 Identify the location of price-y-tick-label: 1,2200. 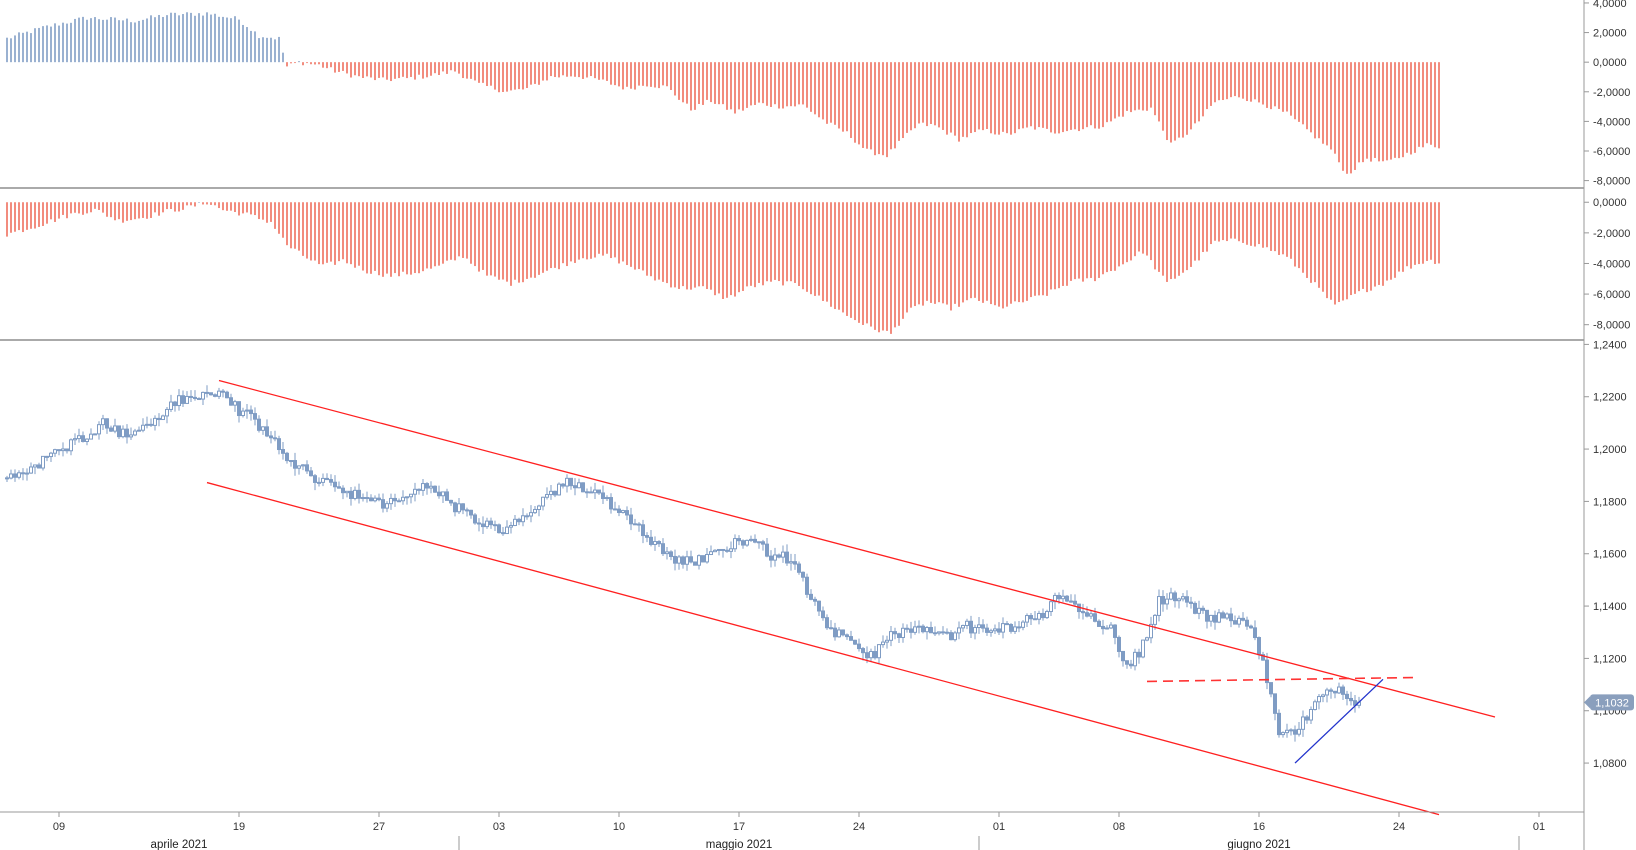
(1610, 398).